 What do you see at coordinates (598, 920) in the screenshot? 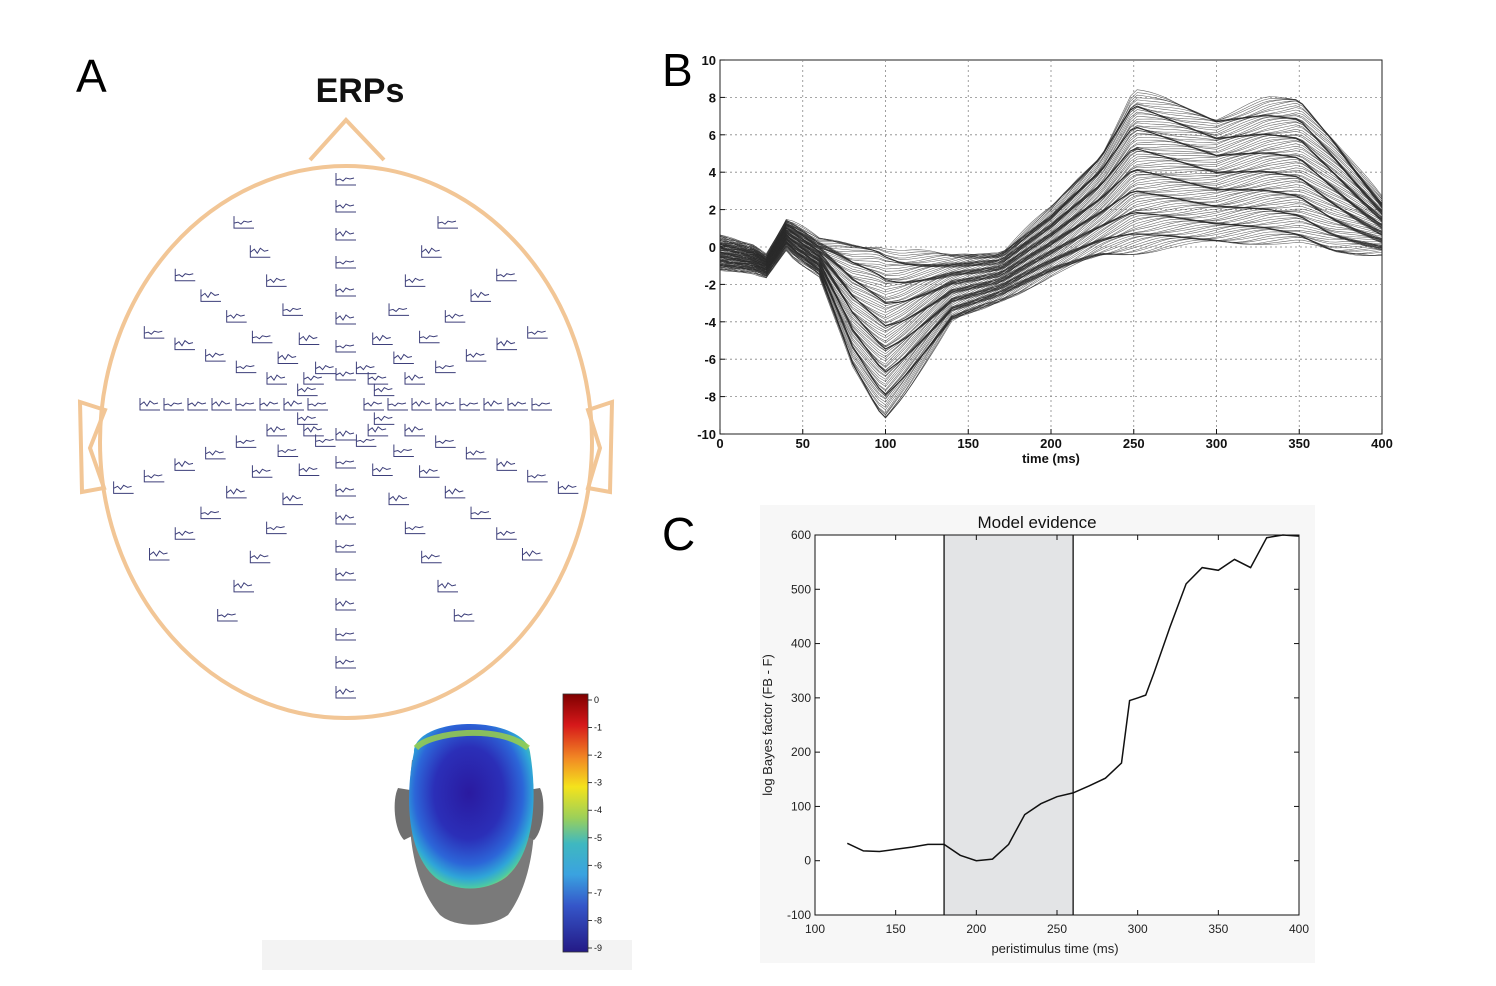
I see `colorbar-tick-label: -8` at bounding box center [598, 920].